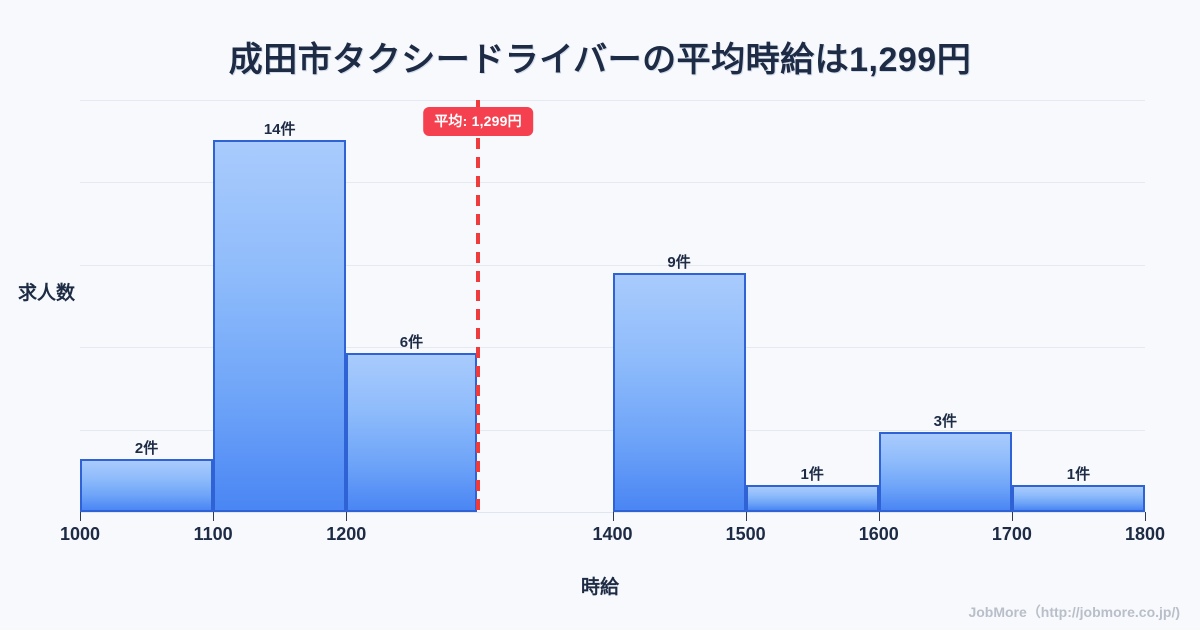  What do you see at coordinates (600, 60) in the screenshot?
I see `page-title: 成田市タクシードライバーの平均時給は1,299円` at bounding box center [600, 60].